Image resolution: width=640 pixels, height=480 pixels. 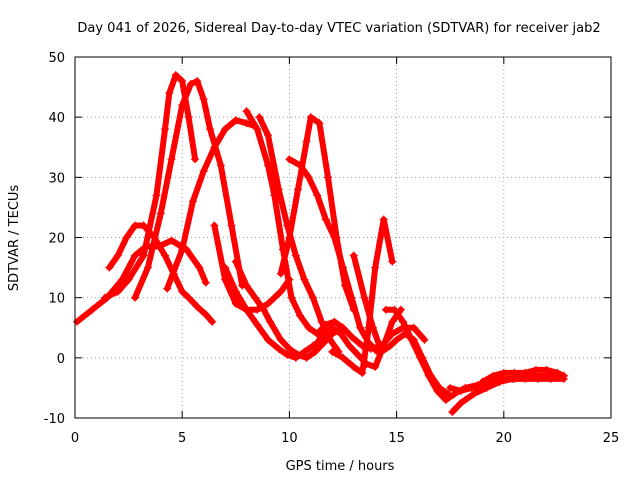 What do you see at coordinates (504, 438) in the screenshot?
I see `x-tick-label-20: 20` at bounding box center [504, 438].